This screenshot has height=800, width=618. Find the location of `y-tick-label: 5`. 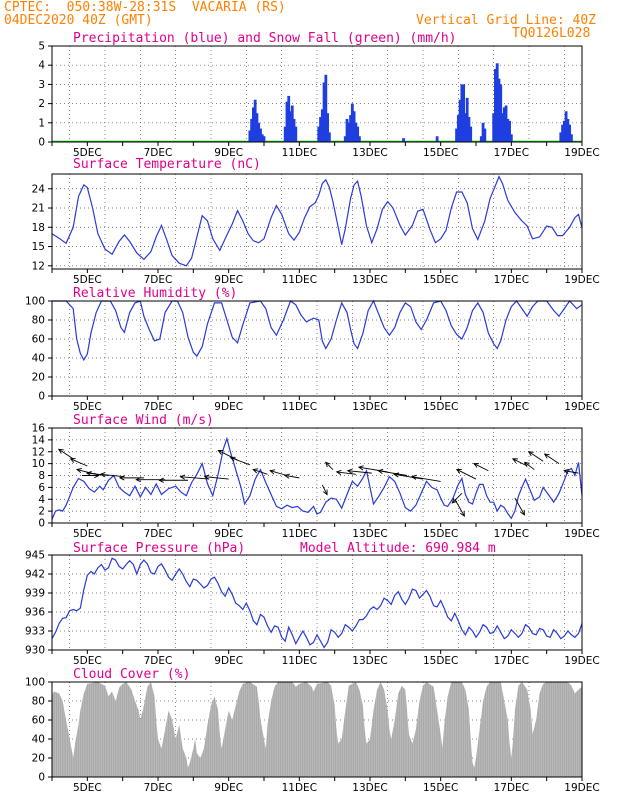

y-tick-label: 5 is located at coordinates (41, 47).